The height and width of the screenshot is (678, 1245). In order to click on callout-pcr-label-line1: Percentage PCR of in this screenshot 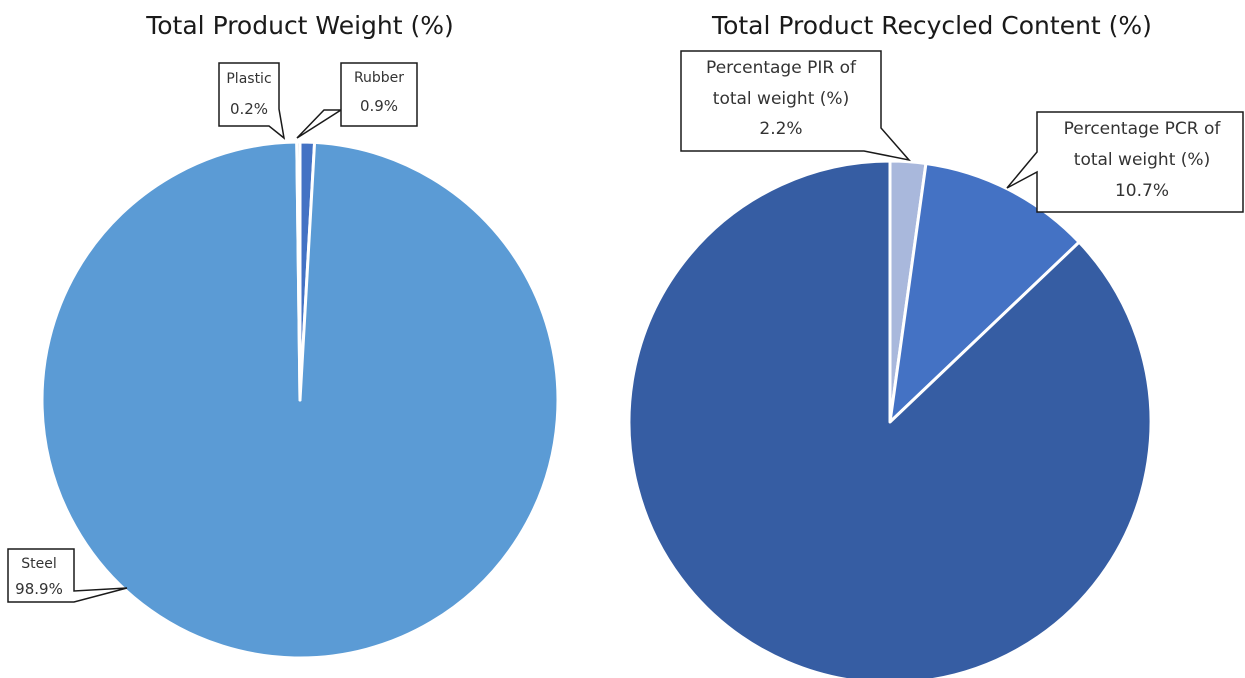, I will do `click(1143, 129)`.